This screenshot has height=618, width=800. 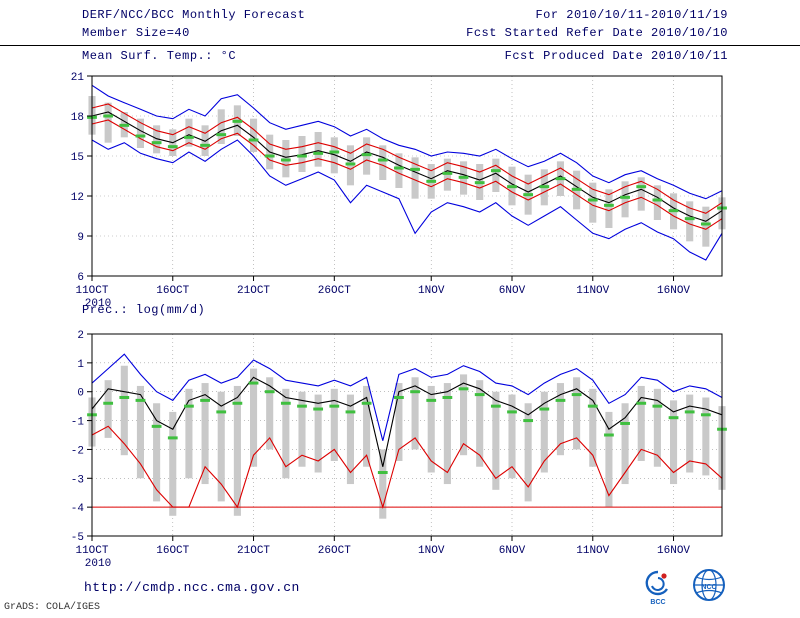 What do you see at coordinates (77, 538) in the screenshot?
I see `svg-text: -5` at bounding box center [77, 538].